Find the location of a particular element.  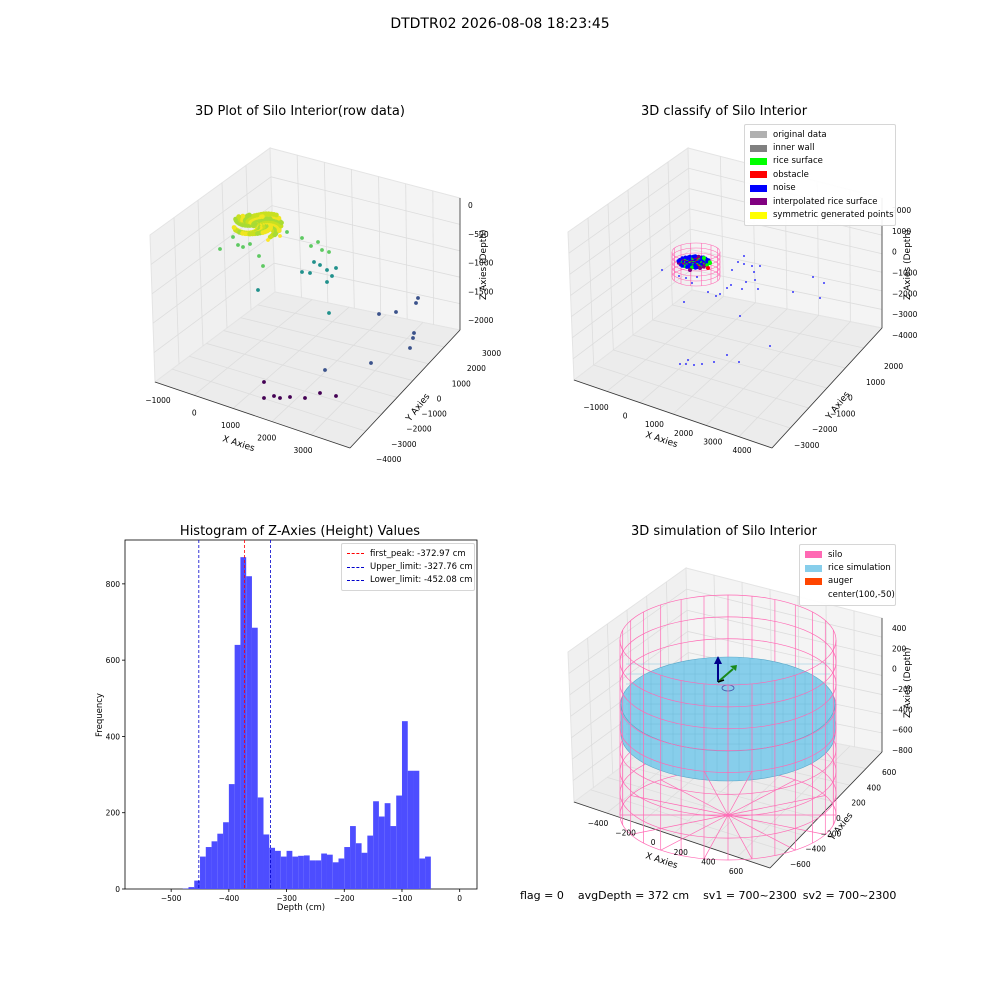

panel1-z-tick: −1500 is located at coordinates (481, 291).